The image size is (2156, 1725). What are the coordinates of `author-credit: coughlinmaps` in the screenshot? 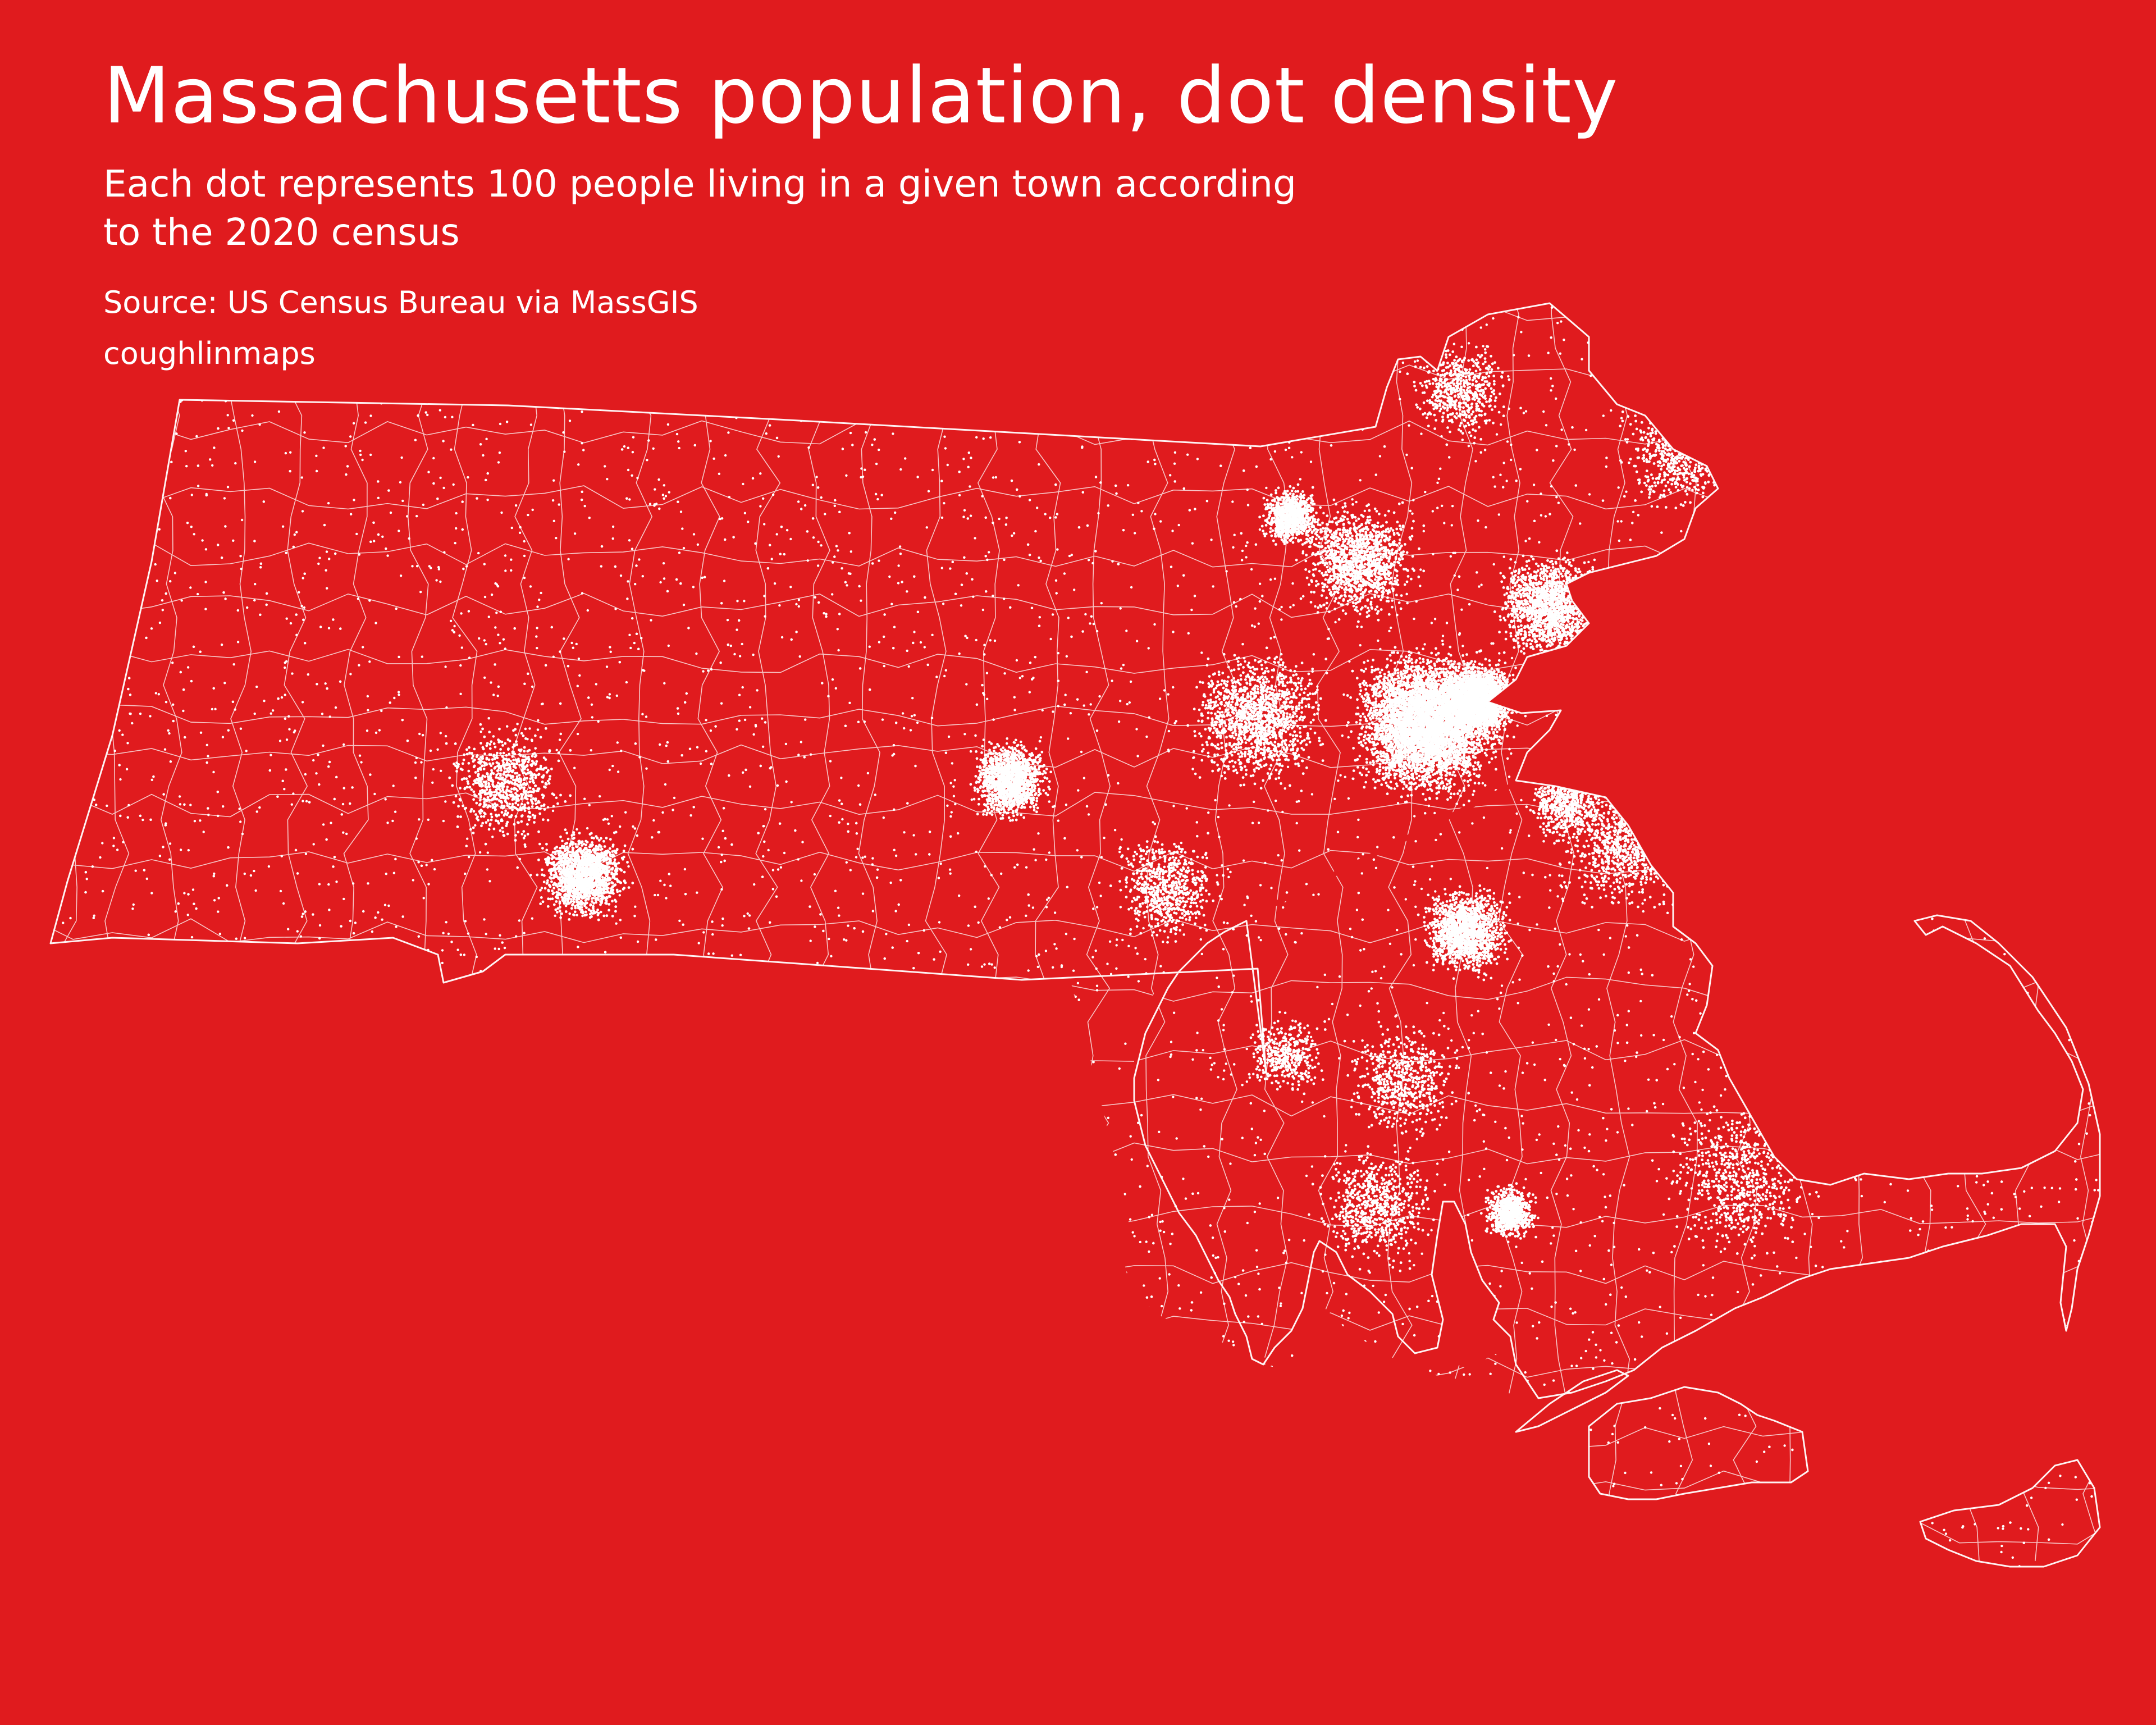 It's located at (945, 354).